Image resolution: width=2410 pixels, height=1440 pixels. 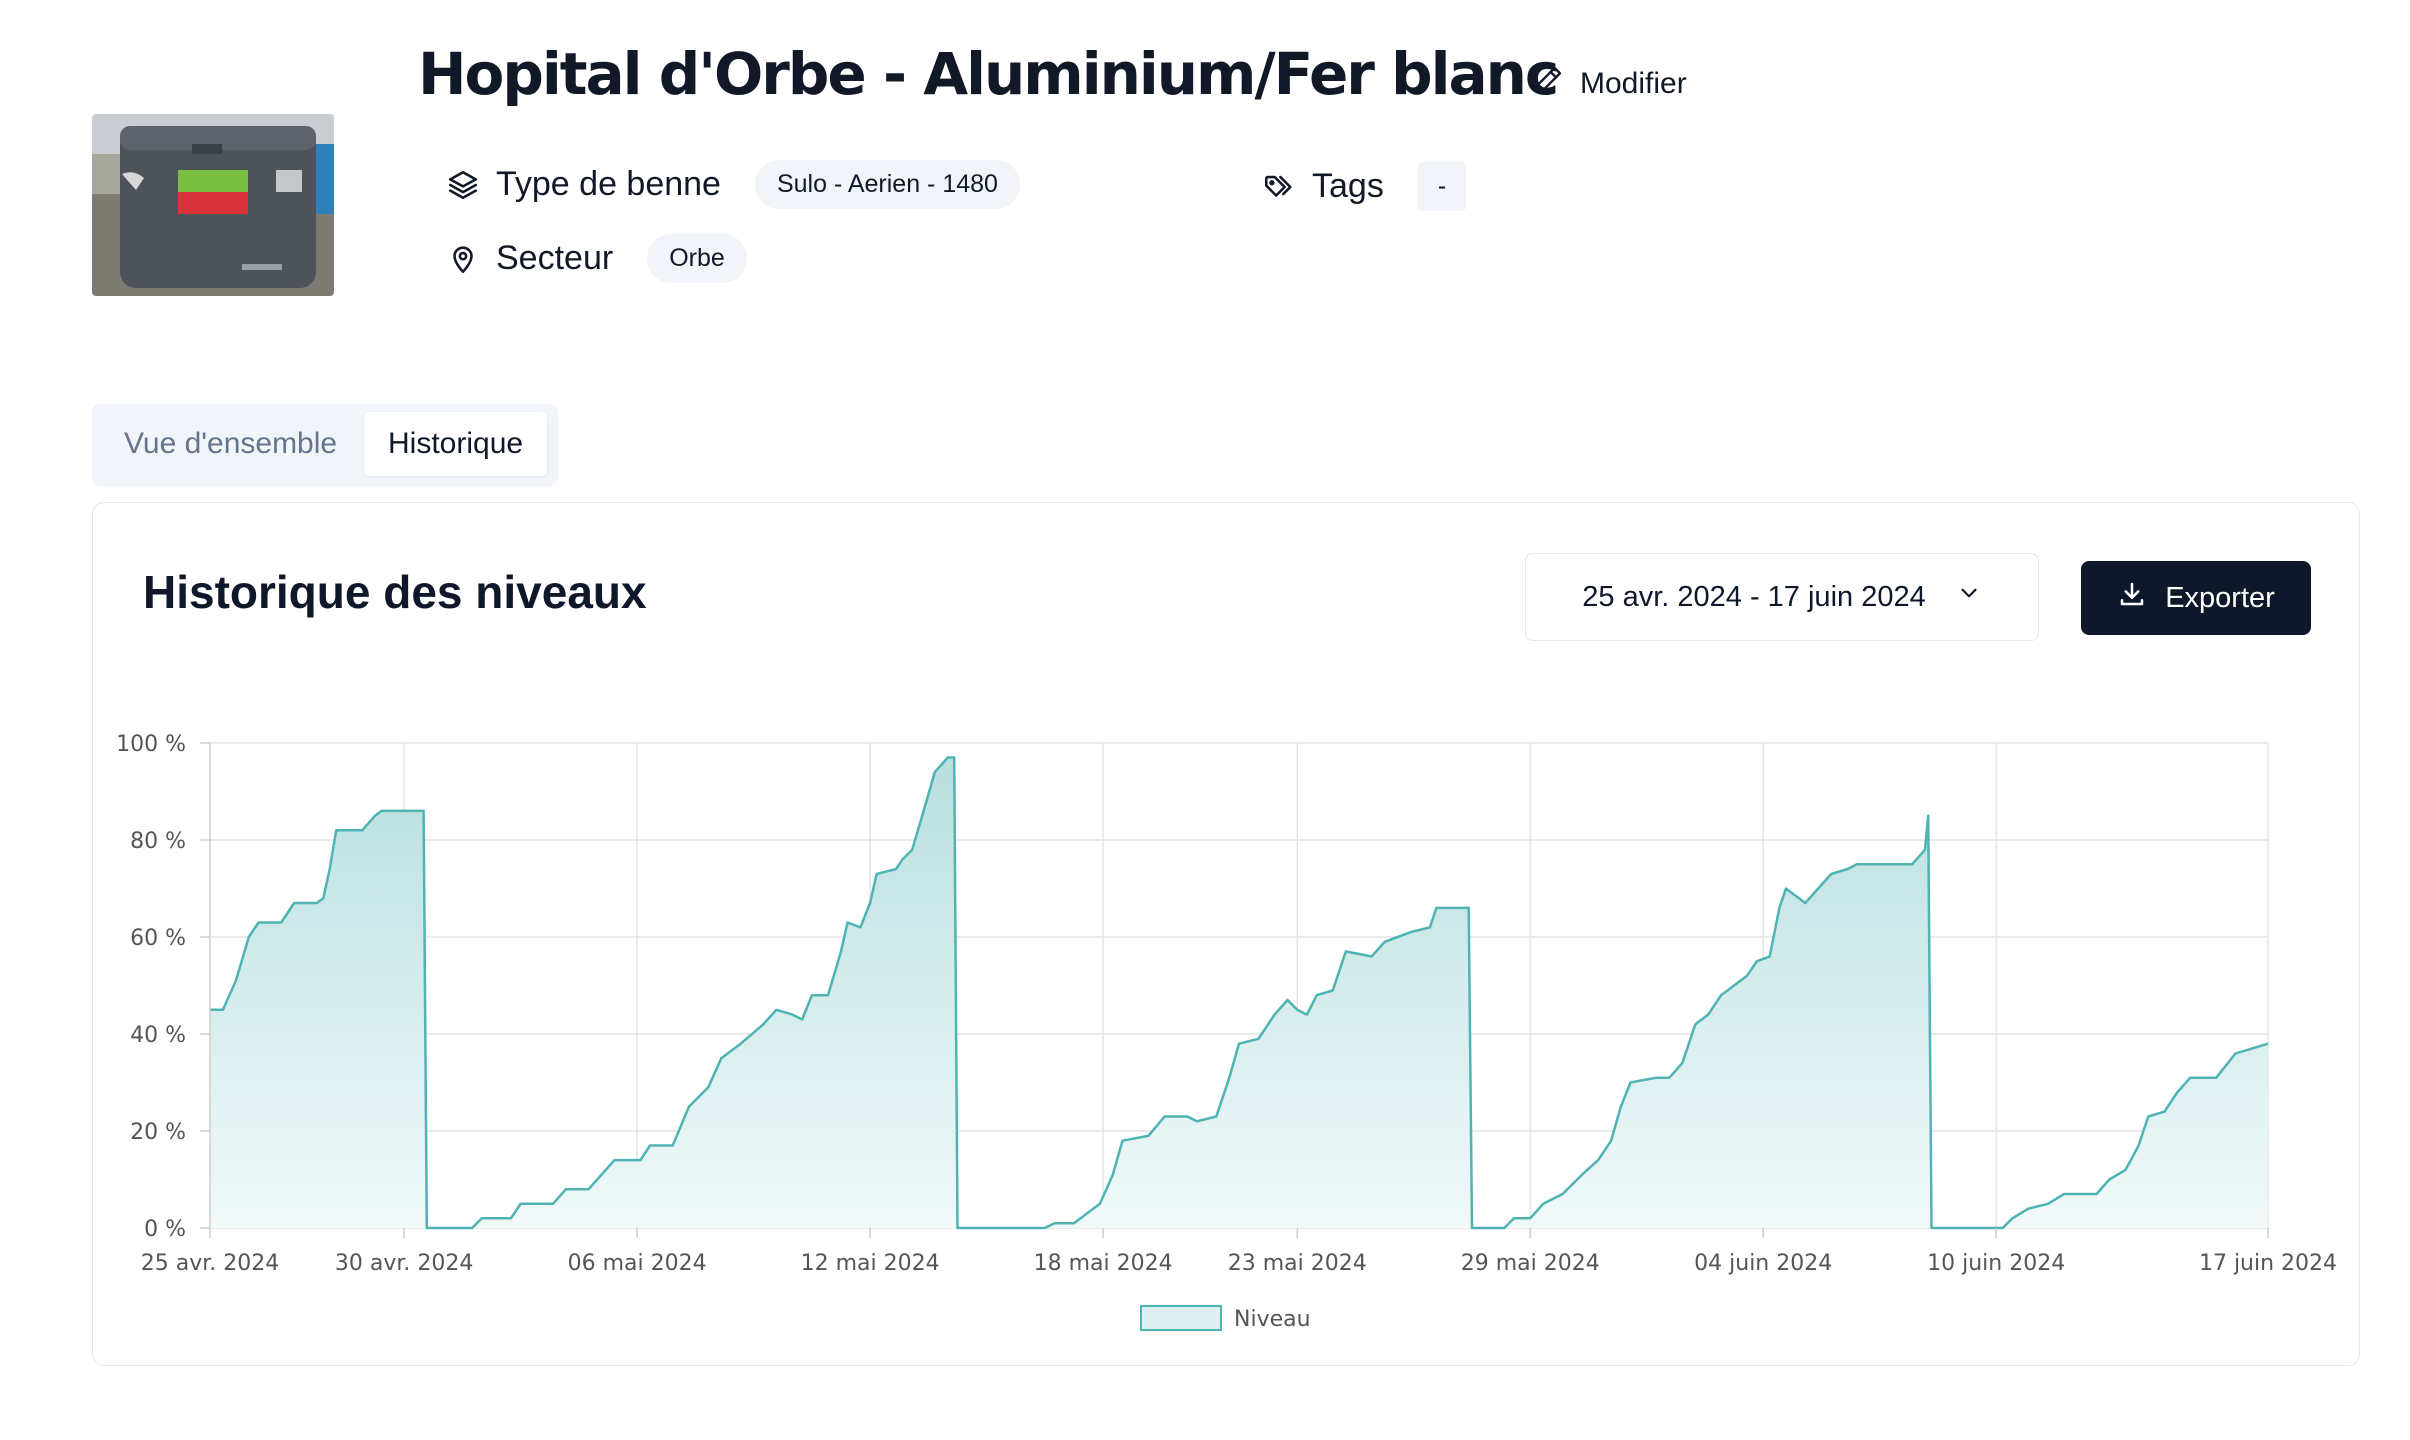 What do you see at coordinates (1442, 186) in the screenshot?
I see `tags-badge: -` at bounding box center [1442, 186].